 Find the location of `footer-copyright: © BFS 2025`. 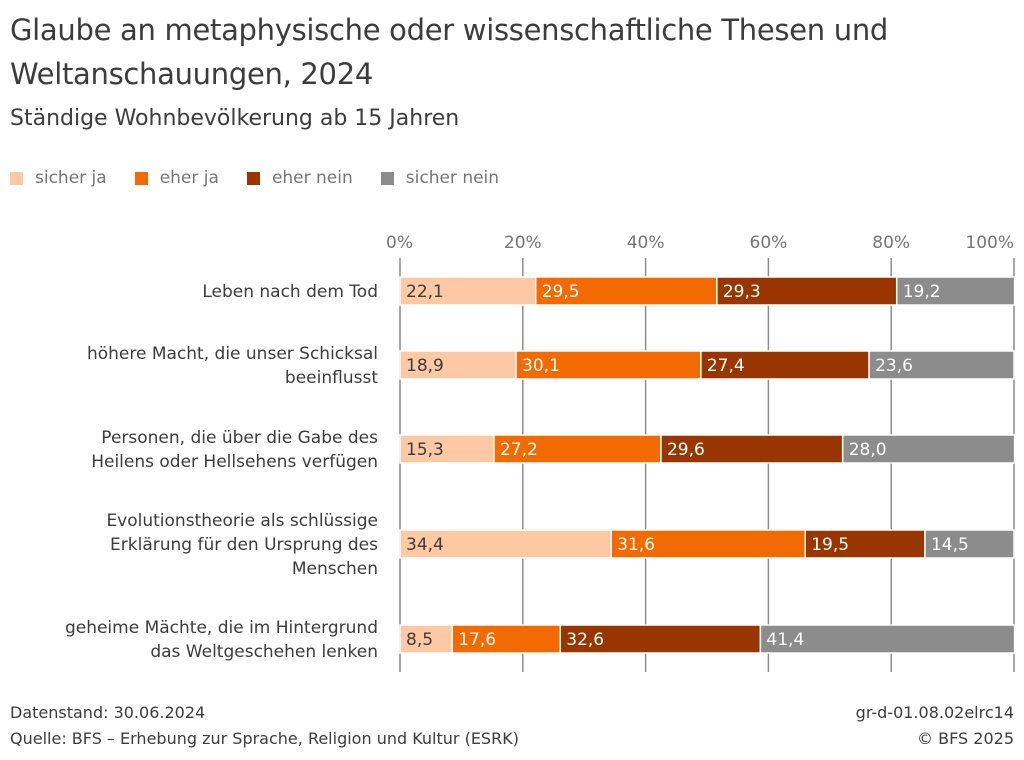

footer-copyright: © BFS 2025 is located at coordinates (965, 738).